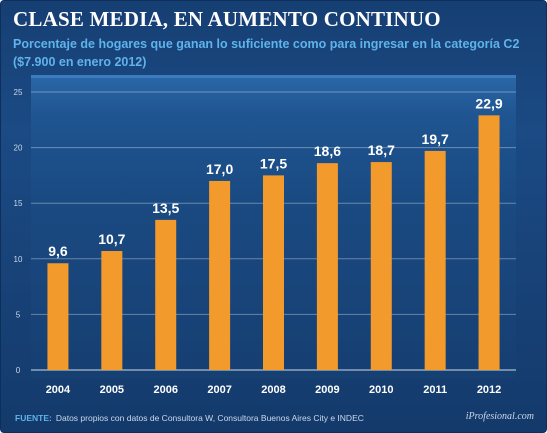 The width and height of the screenshot is (547, 433). I want to click on x-tick-label: 2009, so click(327, 390).